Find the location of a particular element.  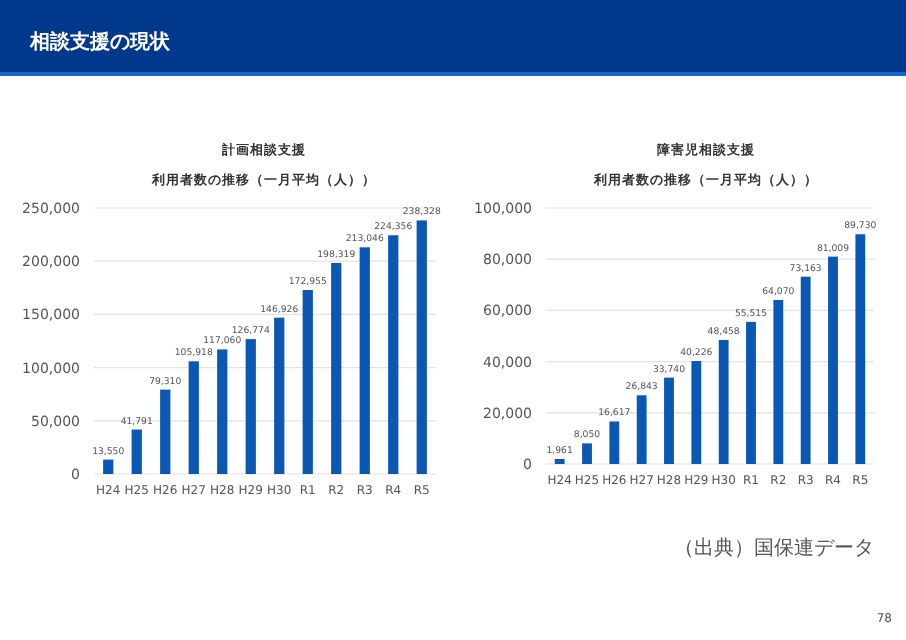

text: 相談支援の現状 is located at coordinates (100, 42).